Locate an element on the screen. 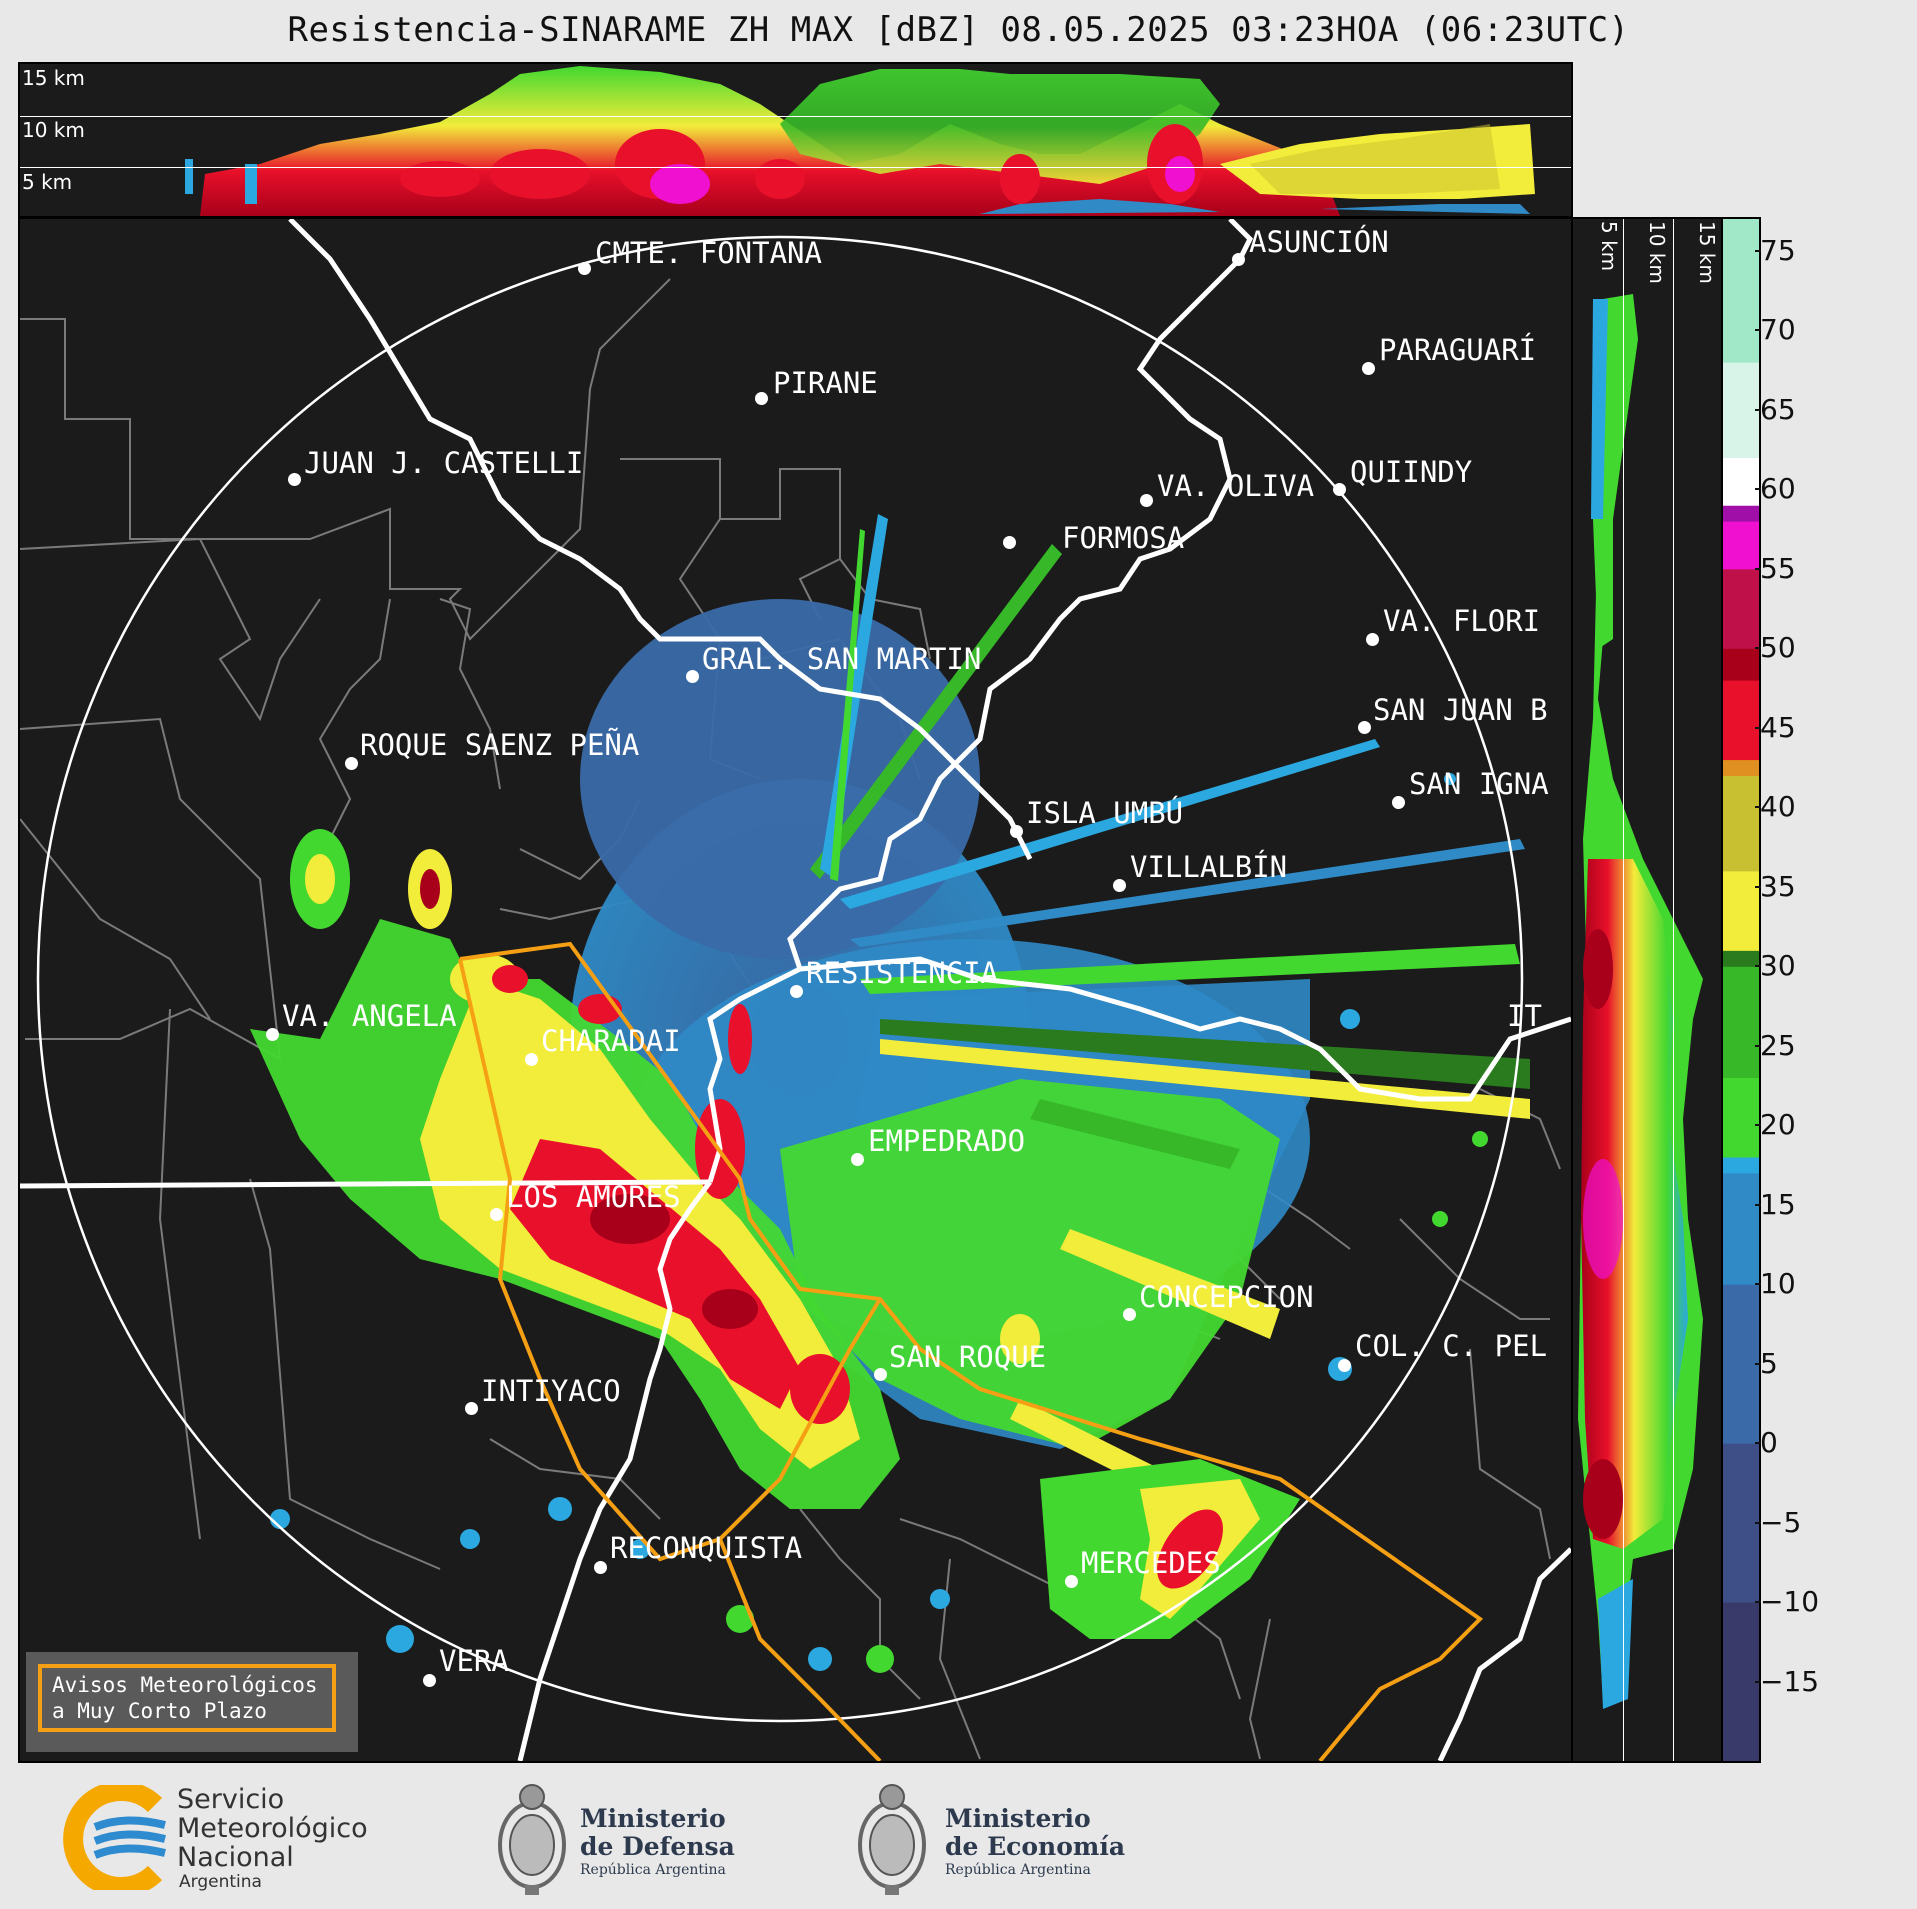  city-dot-los-amores is located at coordinates (496, 1214).